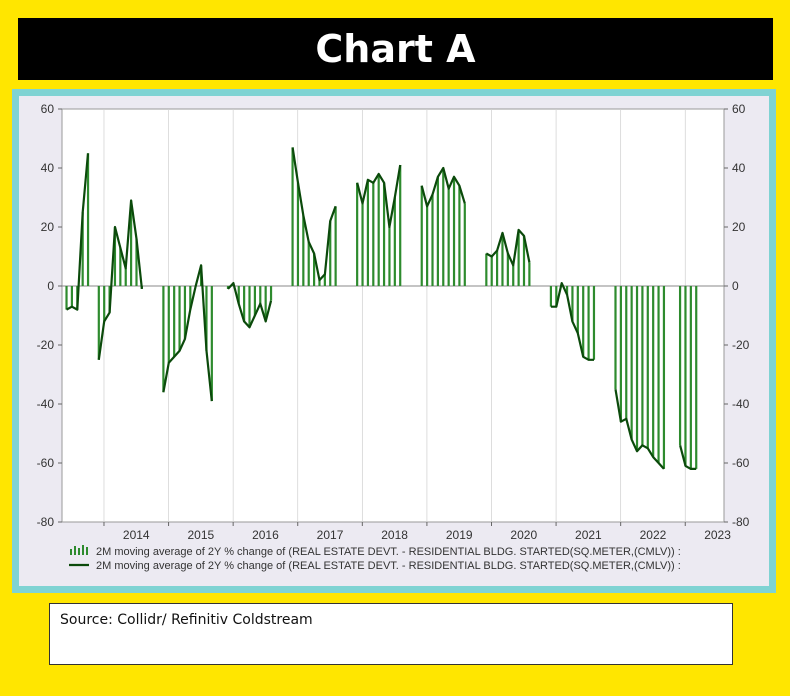 This screenshot has height=696, width=790. I want to click on x-year-label: 2017, so click(330, 535).